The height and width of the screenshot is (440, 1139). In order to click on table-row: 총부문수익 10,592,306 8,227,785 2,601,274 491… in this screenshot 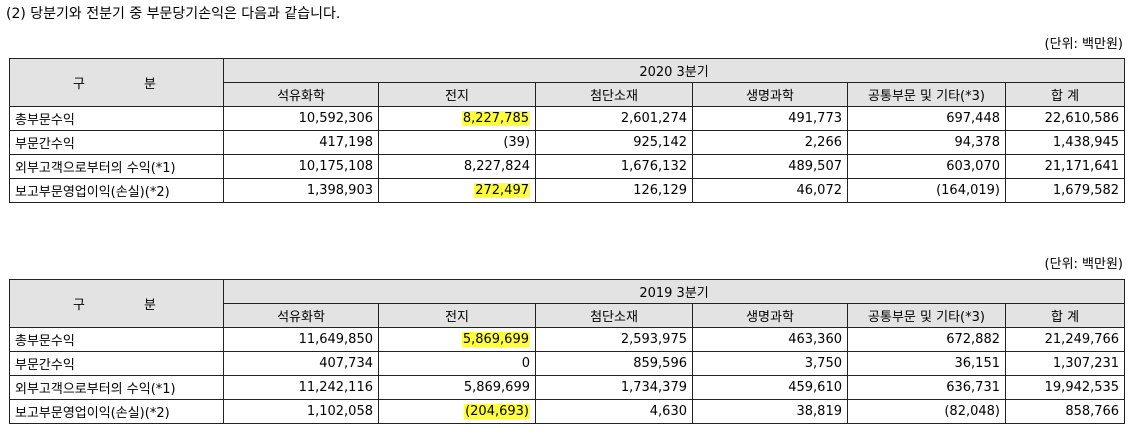, I will do `click(567, 118)`.